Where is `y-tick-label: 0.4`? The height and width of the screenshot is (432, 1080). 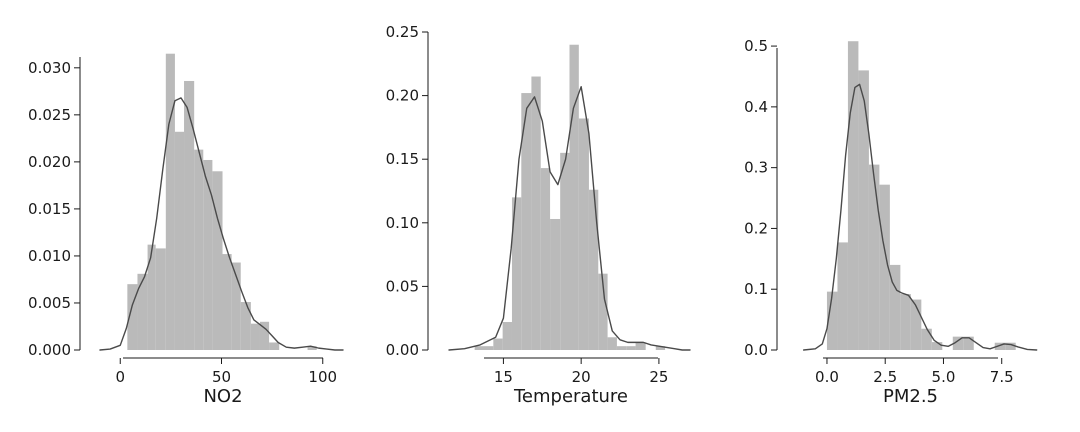 y-tick-label: 0.4 is located at coordinates (756, 107).